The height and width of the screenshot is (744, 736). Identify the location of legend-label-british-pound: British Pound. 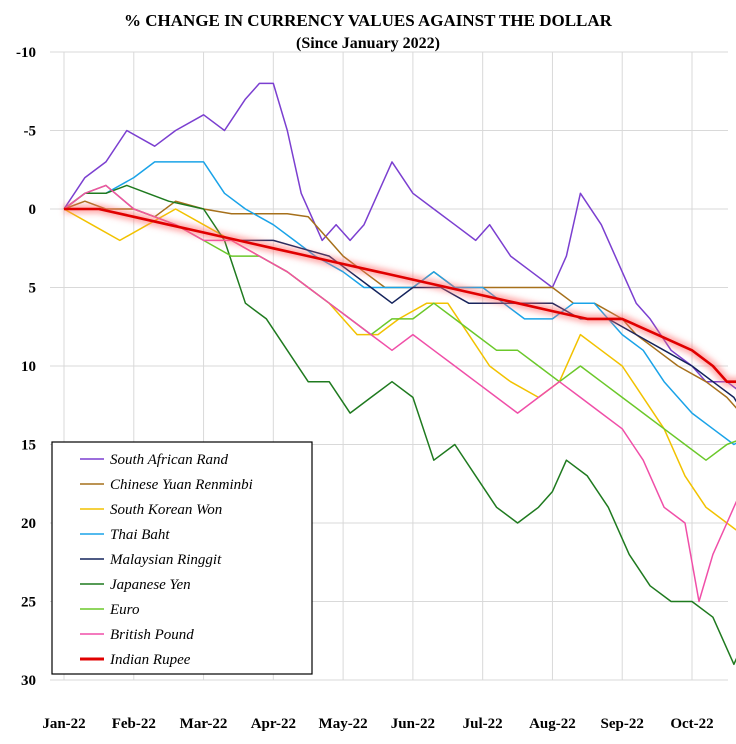
(152, 635).